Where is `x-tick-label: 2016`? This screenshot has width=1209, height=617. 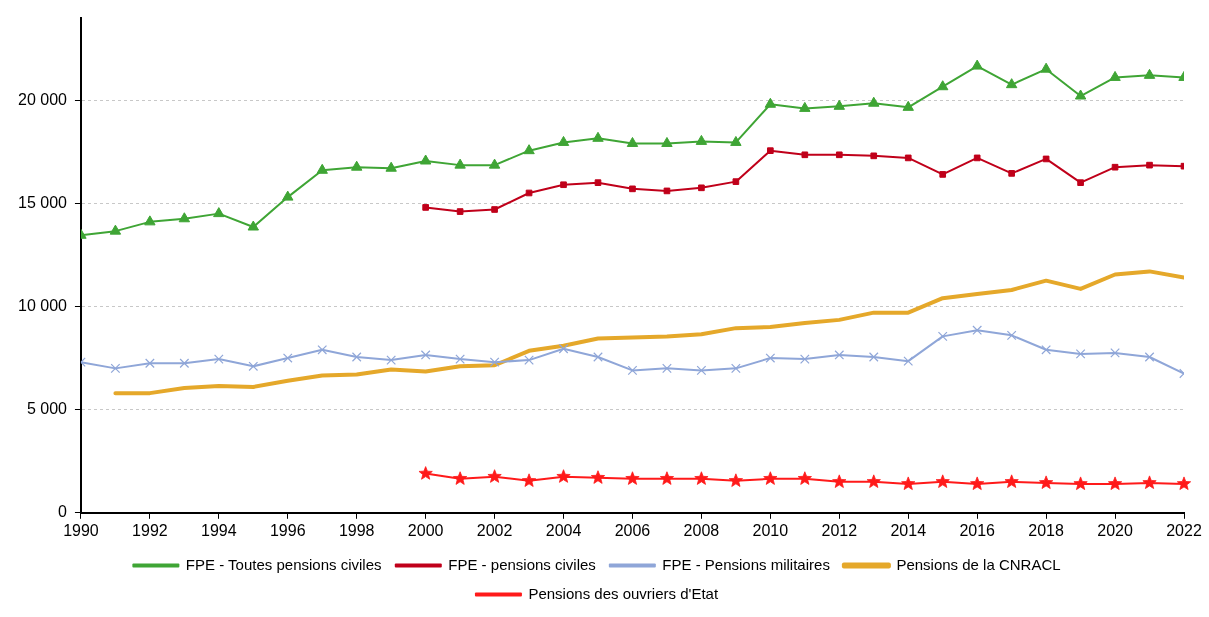 x-tick-label: 2016 is located at coordinates (977, 530).